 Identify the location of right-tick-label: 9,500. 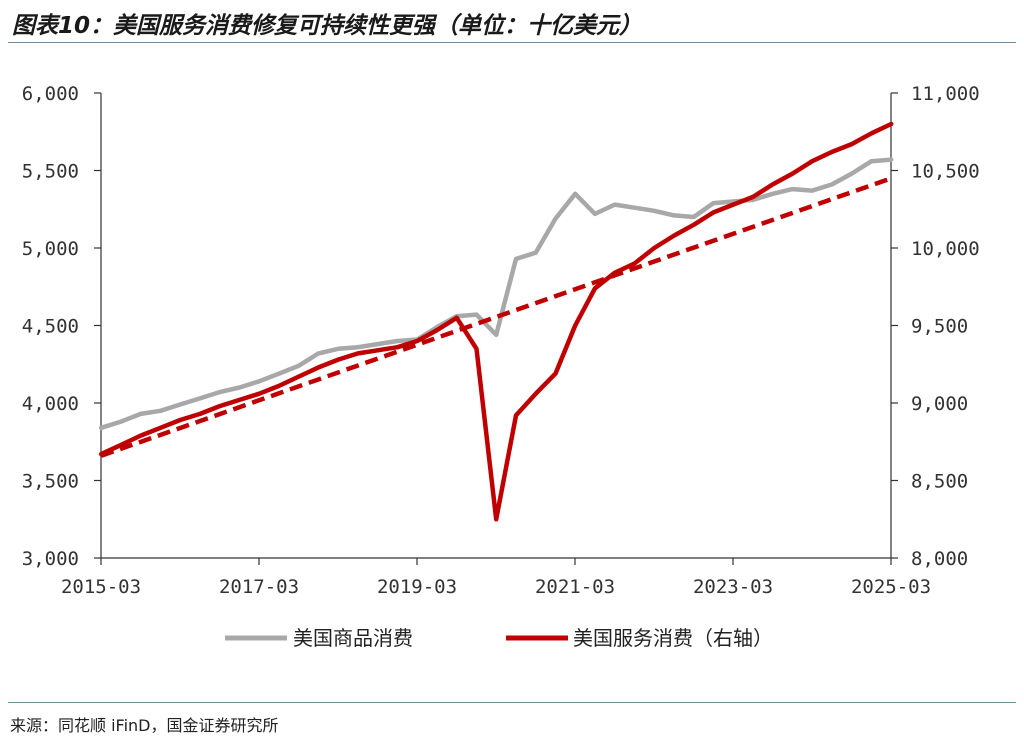
(939, 327).